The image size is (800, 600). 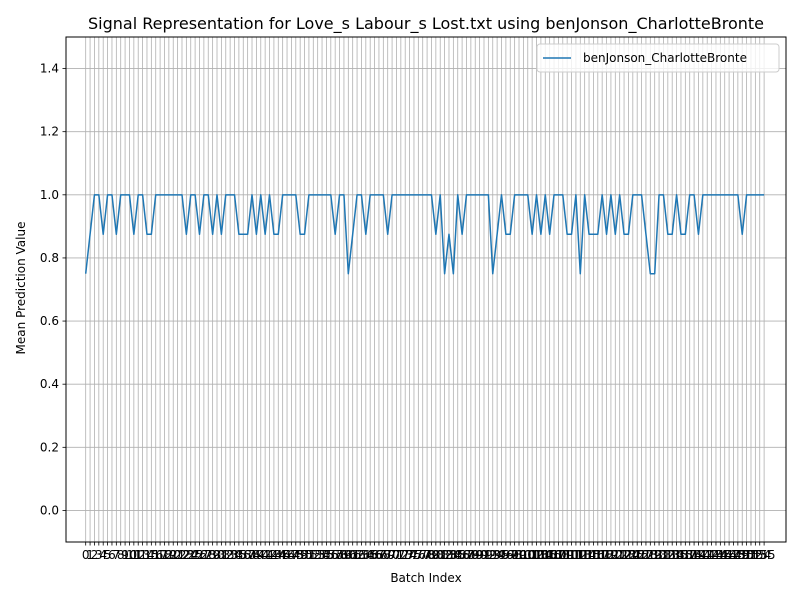 I want to click on x-tick-label: 126, so click(x=637, y=555).